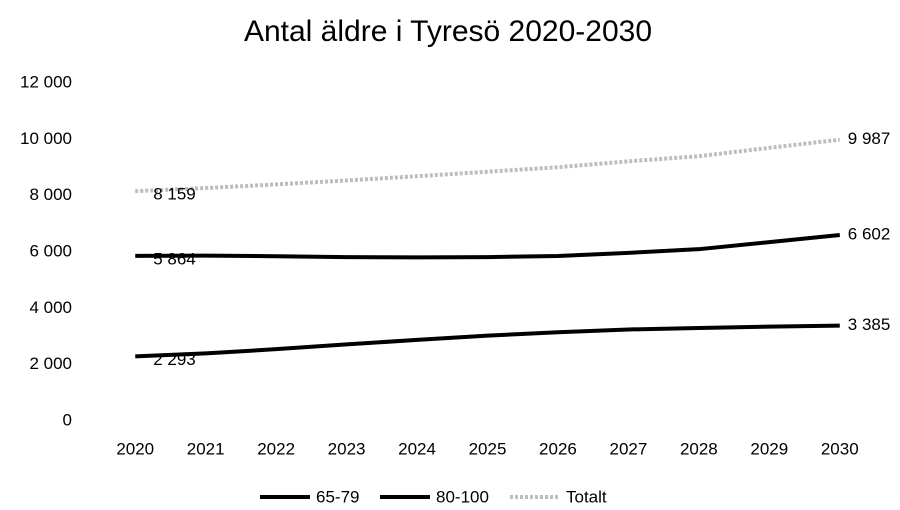  What do you see at coordinates (337, 496) in the screenshot?
I see `legend-label: 65-79` at bounding box center [337, 496].